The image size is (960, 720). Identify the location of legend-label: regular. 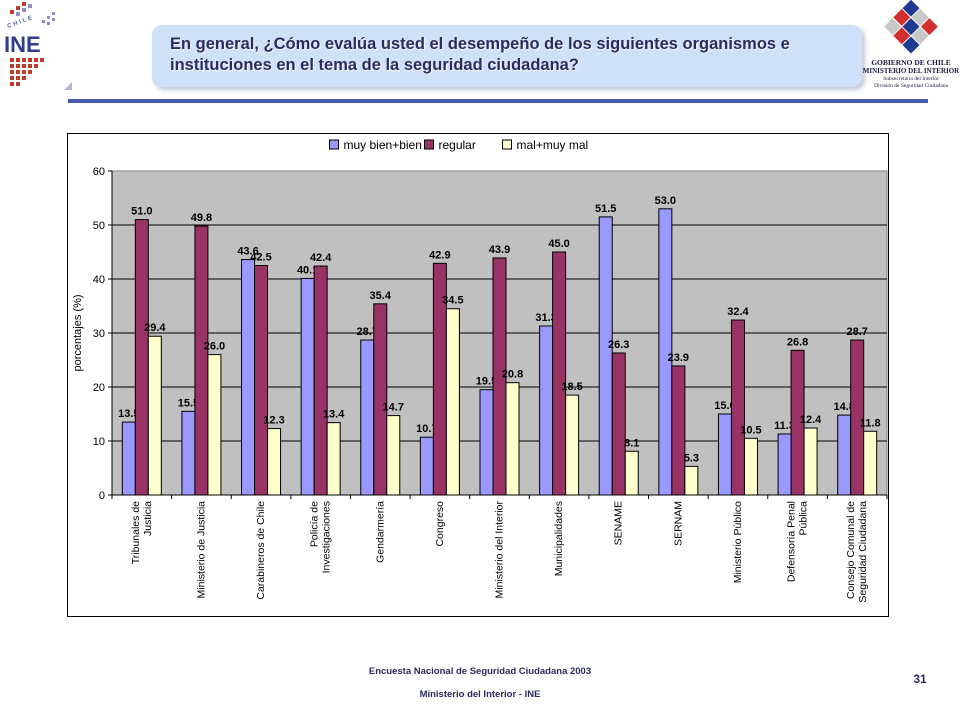
(457, 145).